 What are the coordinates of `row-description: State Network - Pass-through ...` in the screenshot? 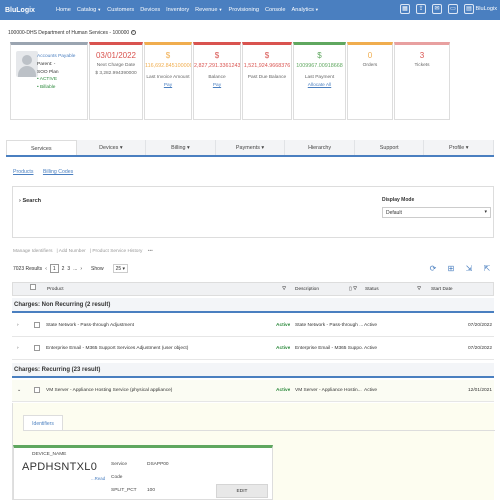 It's located at (329, 325).